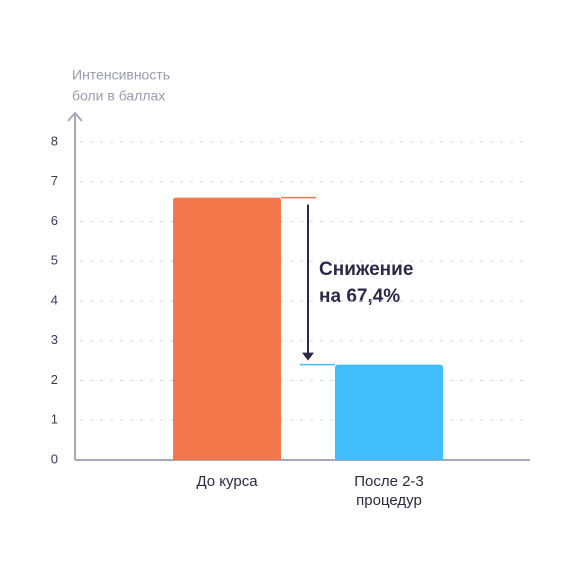 The height and width of the screenshot is (580, 580). What do you see at coordinates (54, 180) in the screenshot?
I see `y-tick-label: 7` at bounding box center [54, 180].